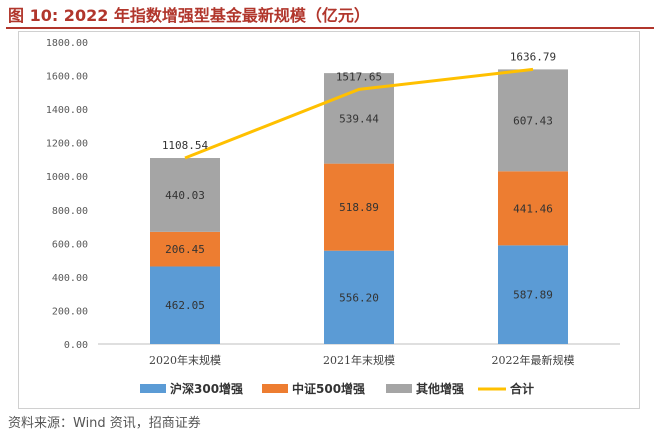 This screenshot has height=437, width=660. Describe the element at coordinates (359, 118) in the screenshot. I see `bar-data-label: 539.44` at that location.